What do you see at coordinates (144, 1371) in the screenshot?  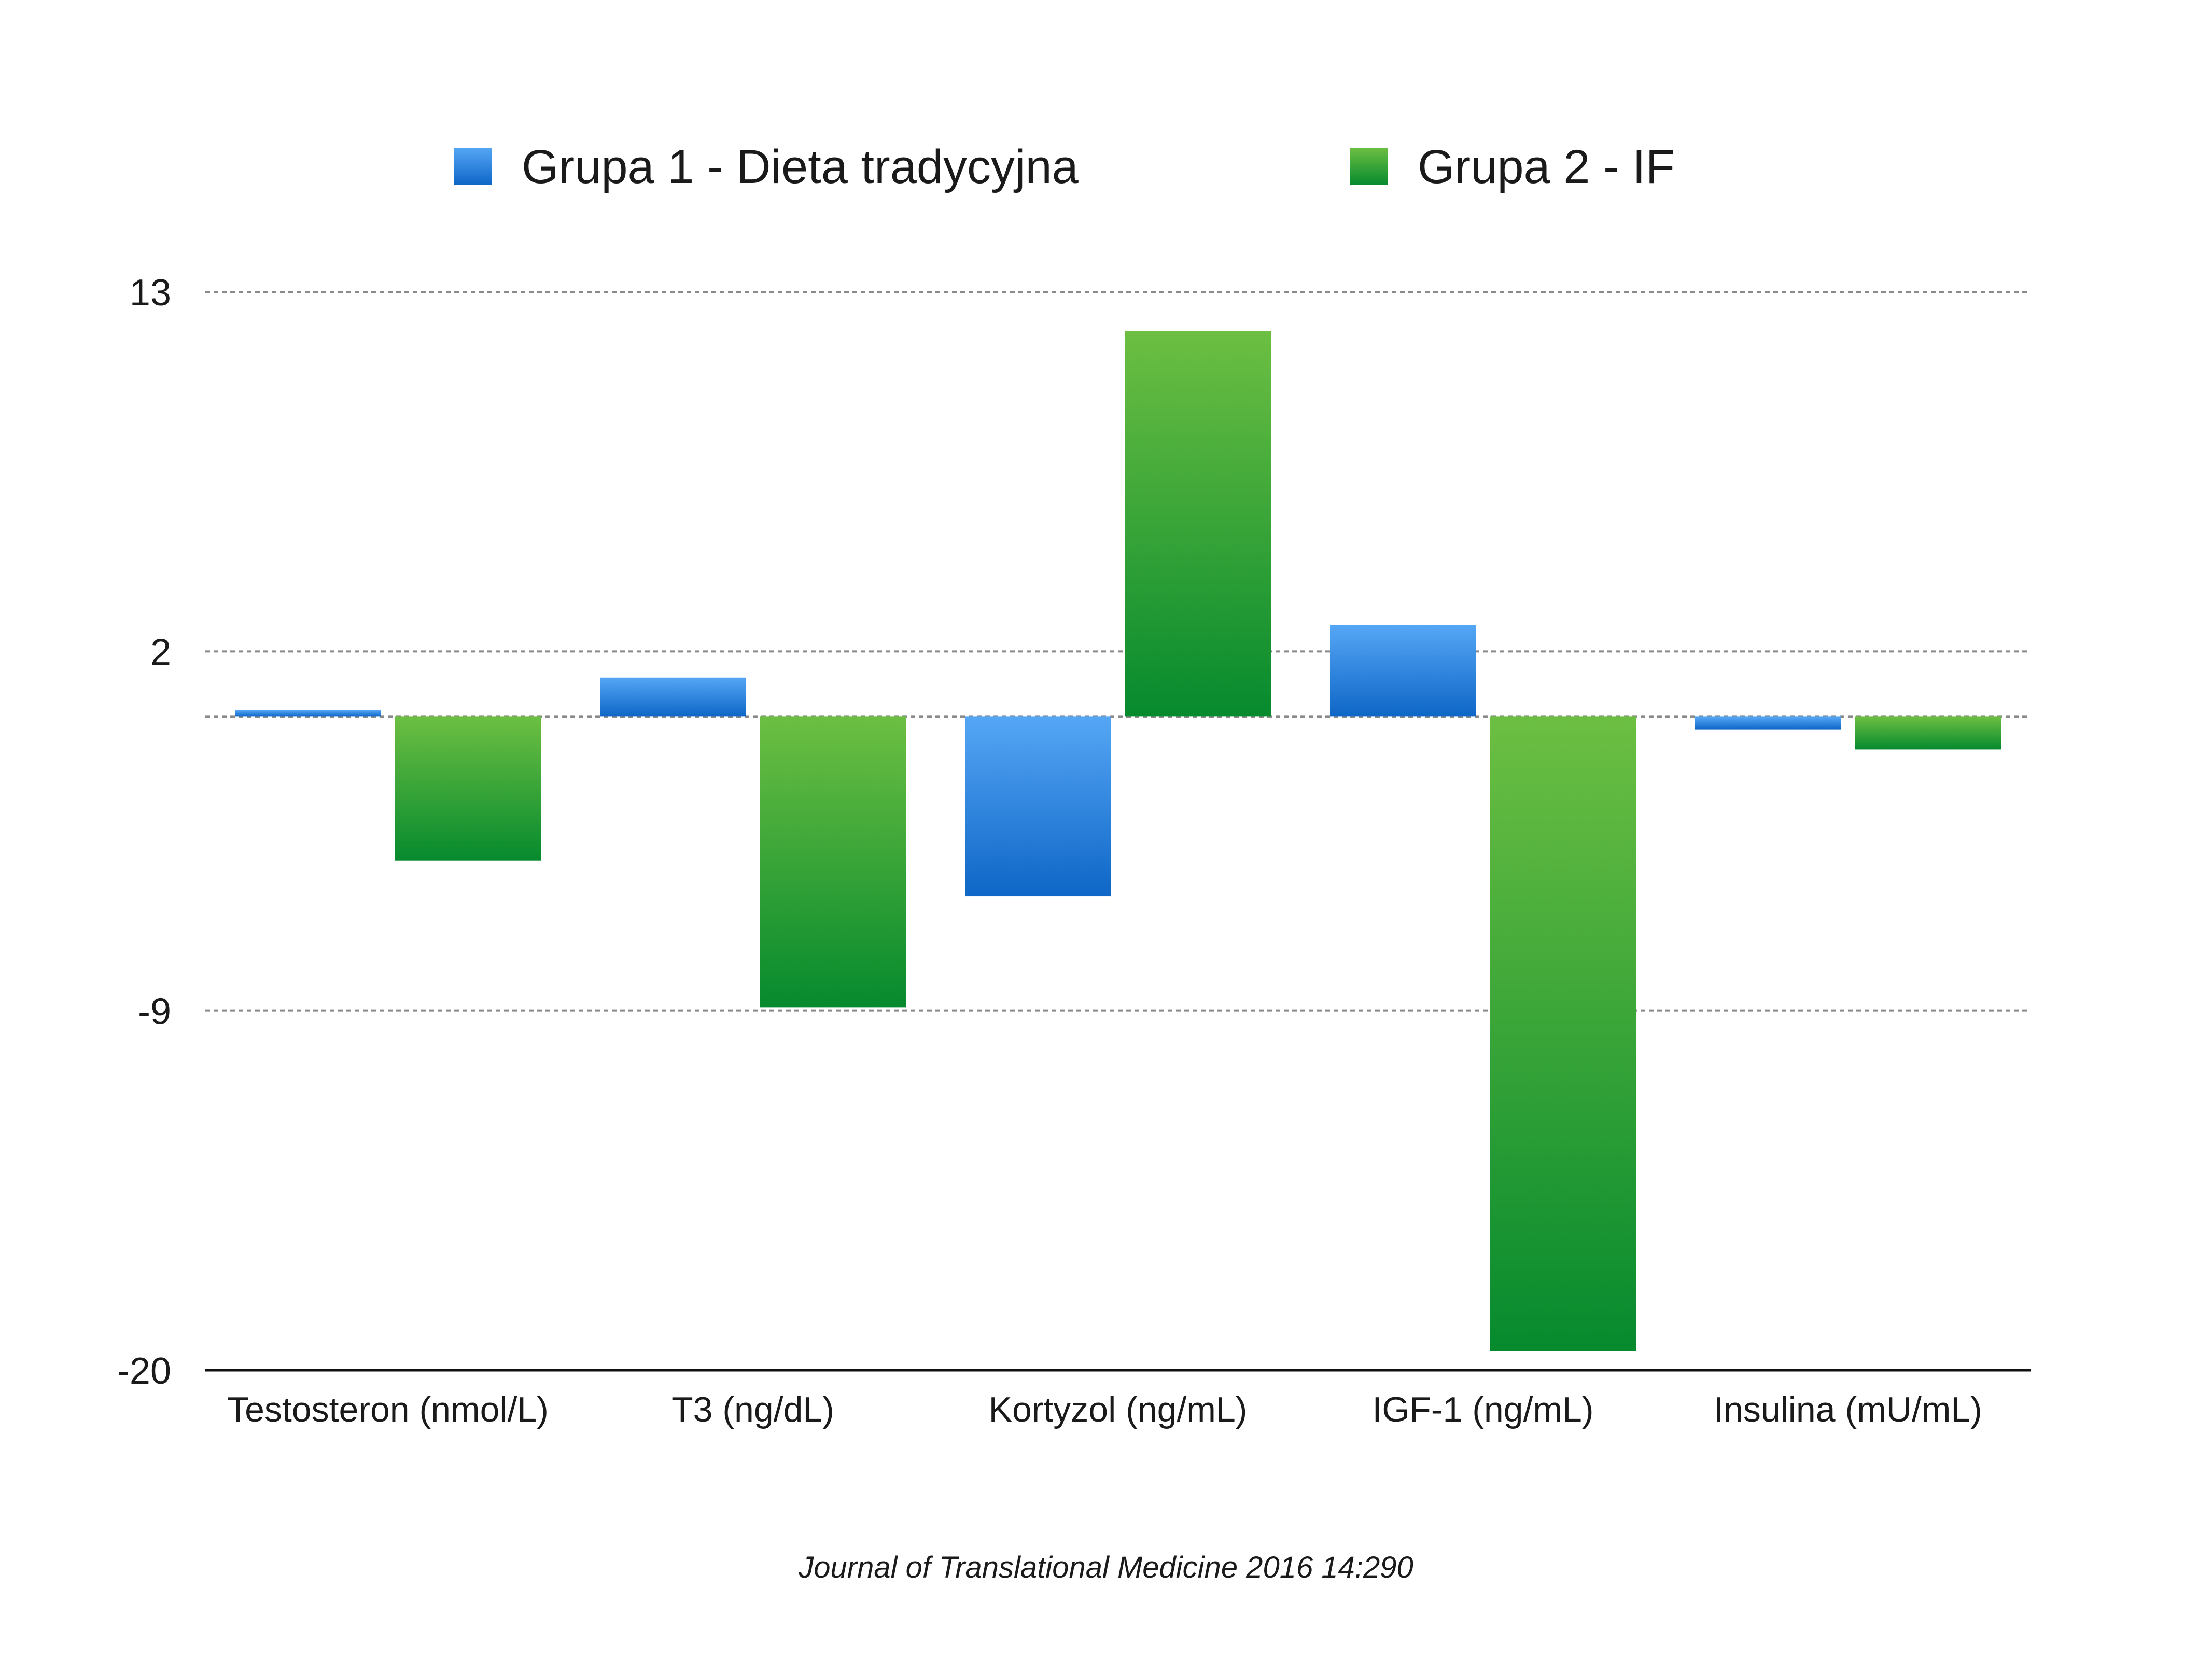 I see `y-tick-label: -20` at bounding box center [144, 1371].